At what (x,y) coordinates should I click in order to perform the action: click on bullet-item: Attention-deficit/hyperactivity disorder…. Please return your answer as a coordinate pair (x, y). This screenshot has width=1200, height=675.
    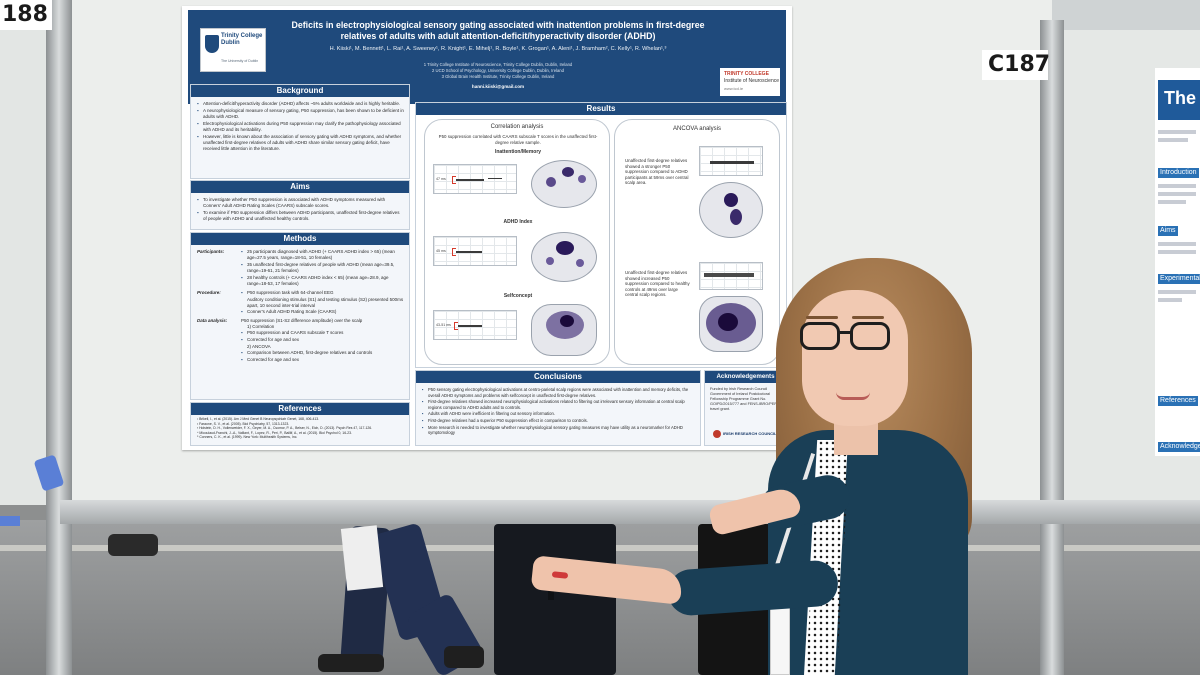
    Looking at the image, I should click on (300, 104).